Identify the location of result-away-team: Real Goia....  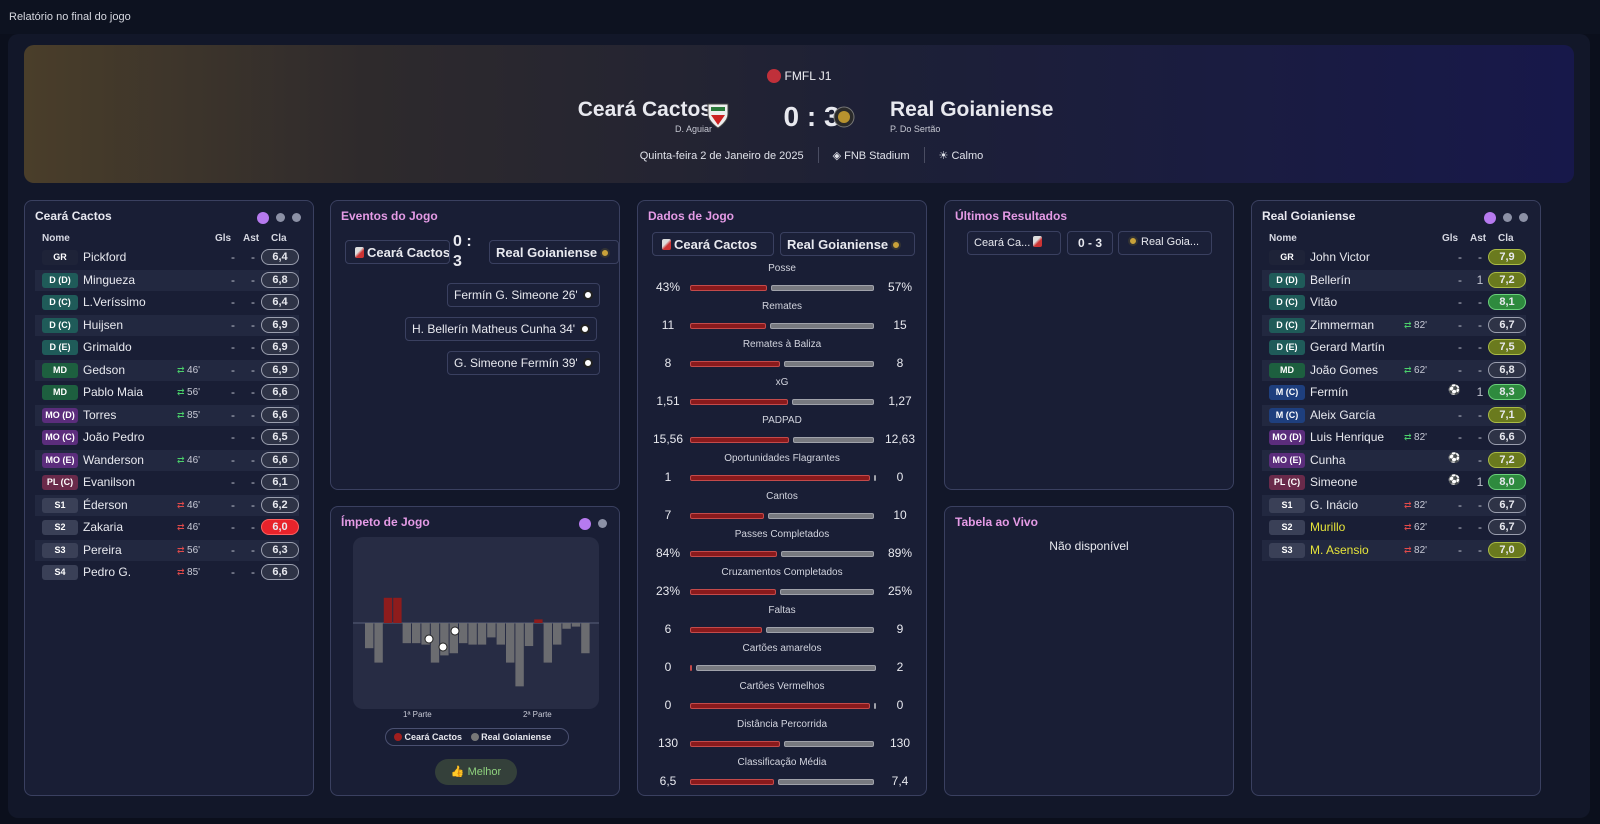
(1165, 243).